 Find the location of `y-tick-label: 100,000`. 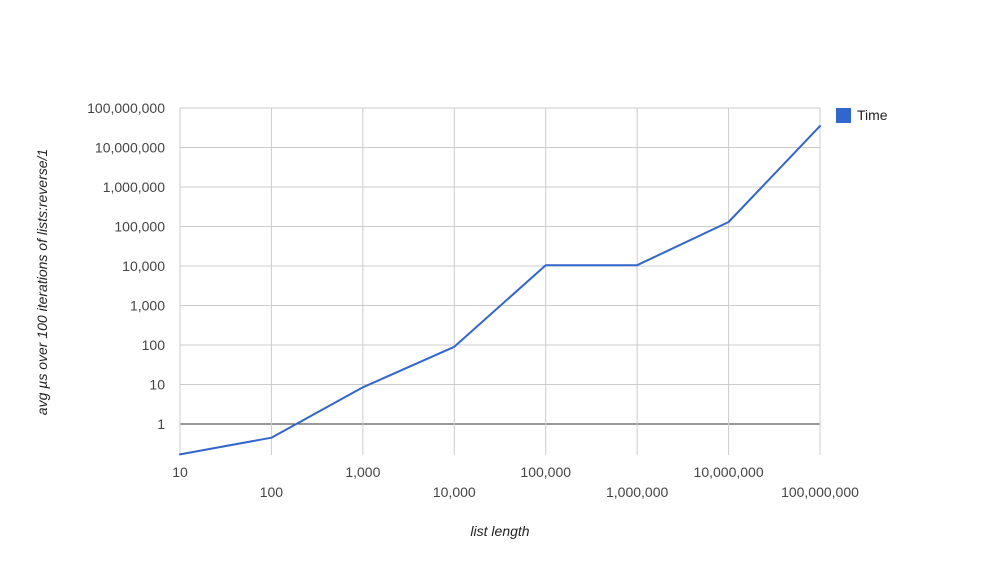

y-tick-label: 100,000 is located at coordinates (139, 227).